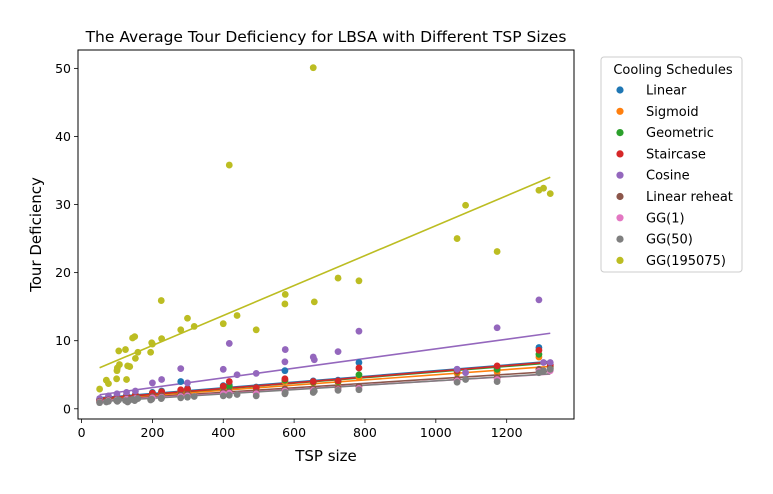 This screenshot has height=494, width=773. What do you see at coordinates (680, 133) in the screenshot?
I see `legend-label-geometric: Geometric` at bounding box center [680, 133].